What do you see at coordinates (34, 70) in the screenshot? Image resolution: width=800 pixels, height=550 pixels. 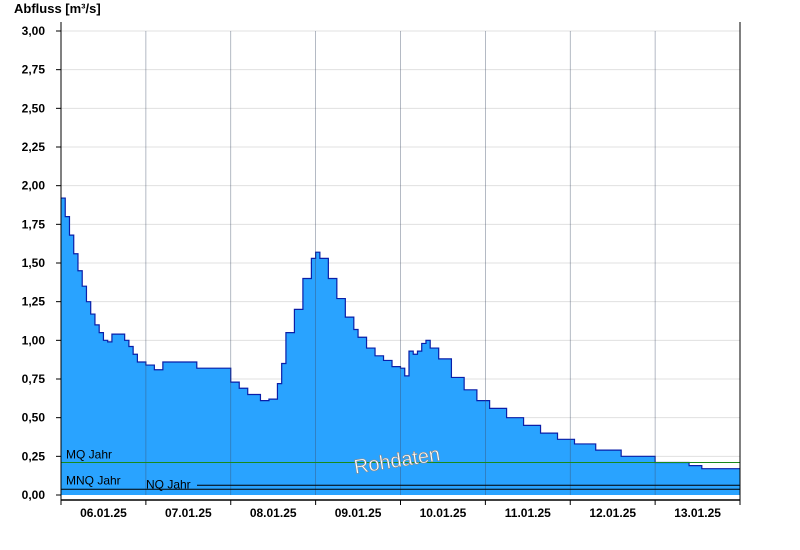 I see `y-tick-label: 2,75` at bounding box center [34, 70].